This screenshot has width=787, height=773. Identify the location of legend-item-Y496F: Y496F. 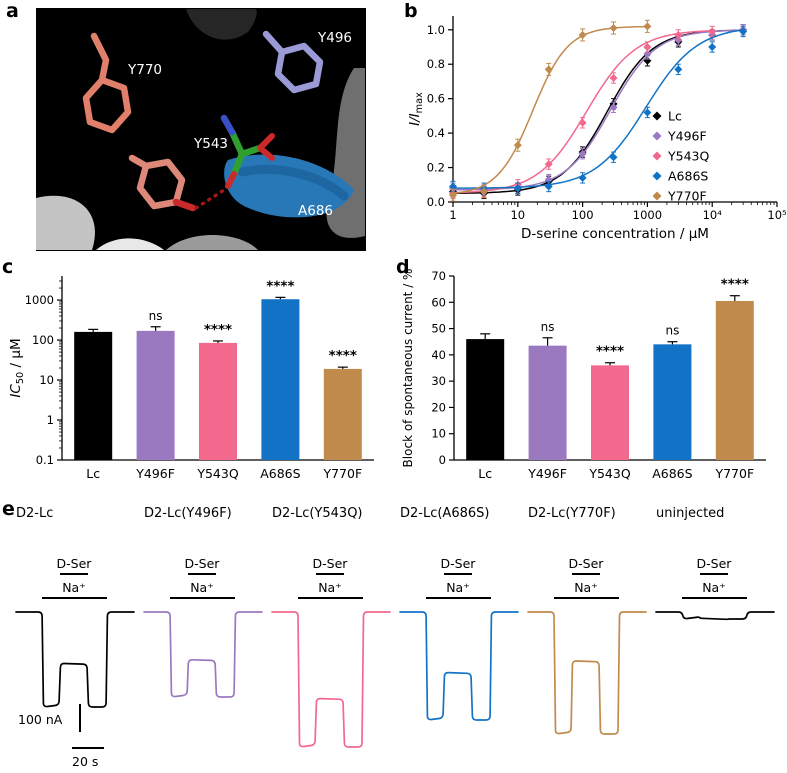
(687, 136).